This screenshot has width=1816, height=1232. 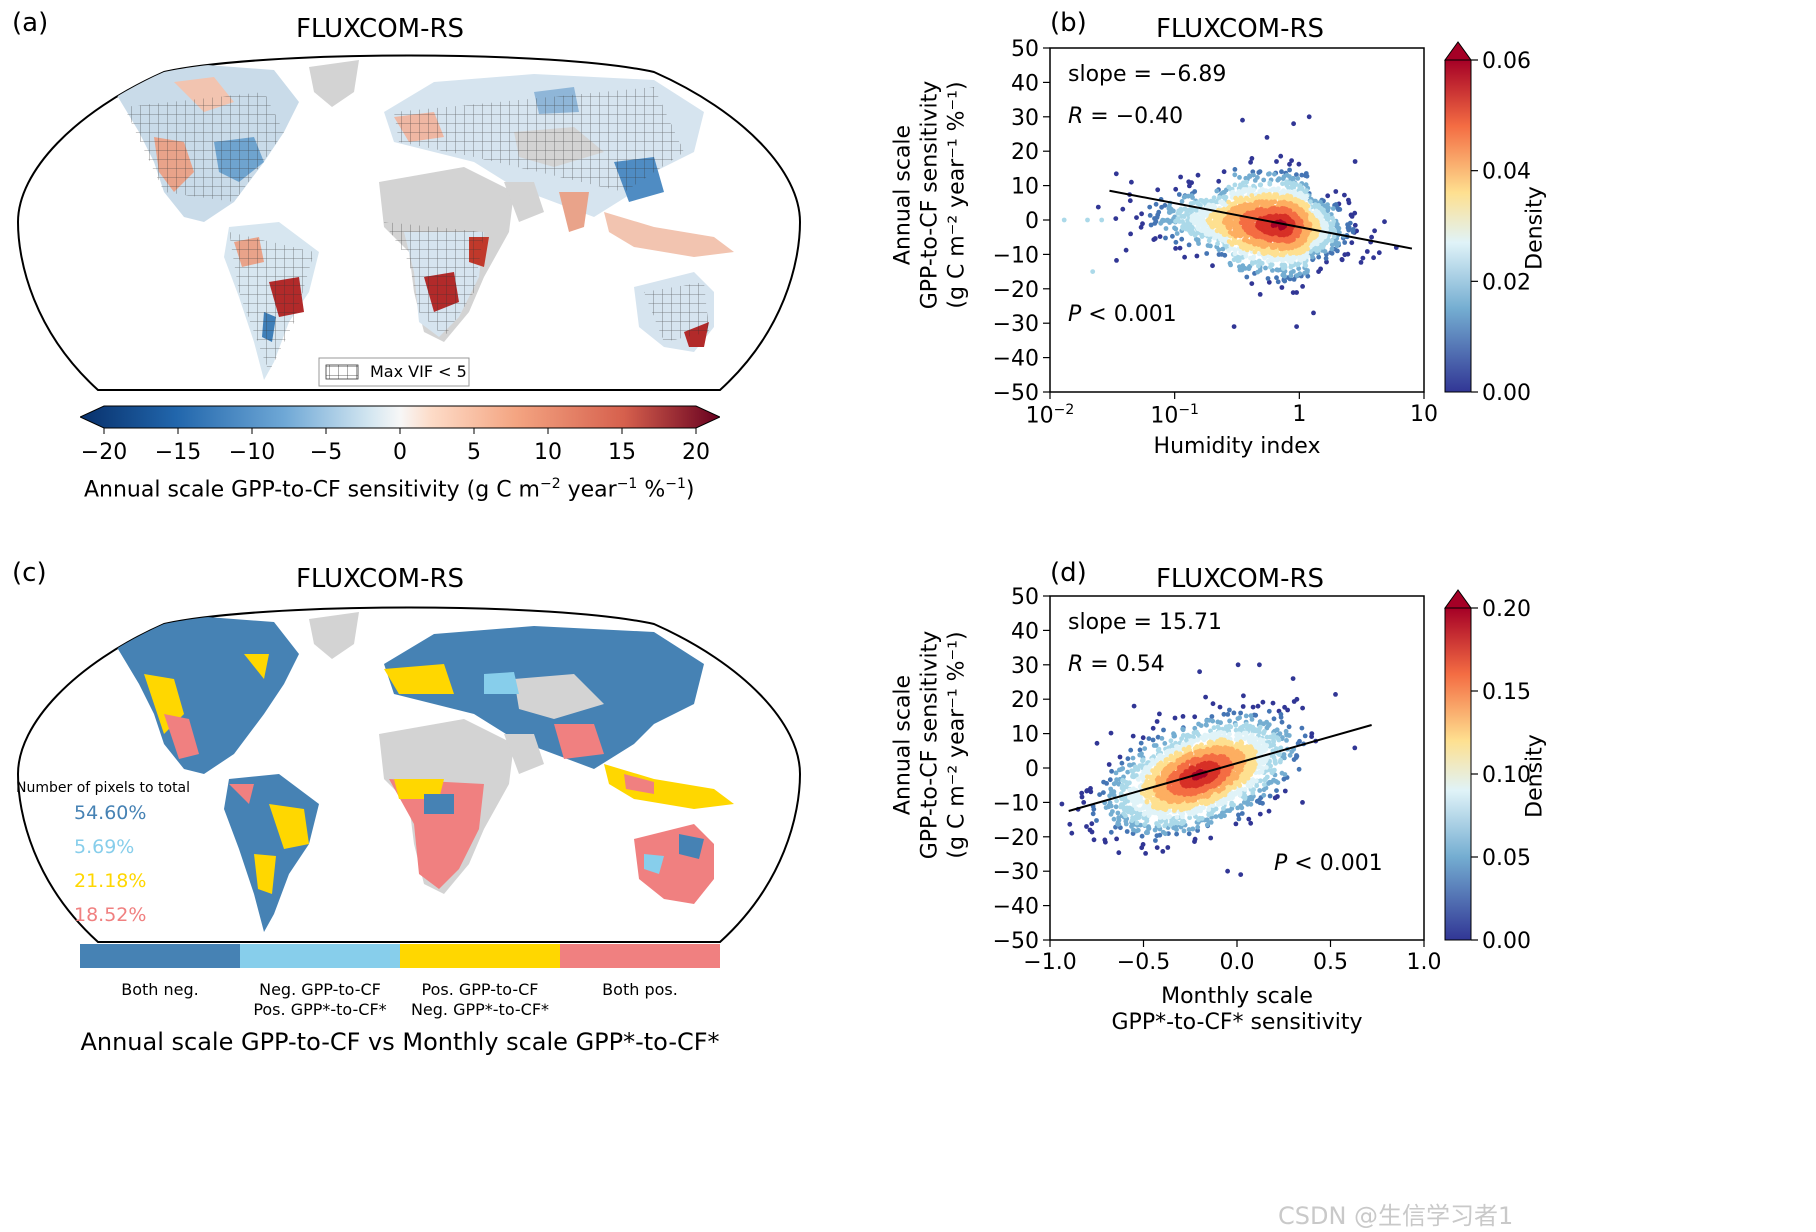 I want to click on panel-c-letter: (c), so click(x=29, y=573).